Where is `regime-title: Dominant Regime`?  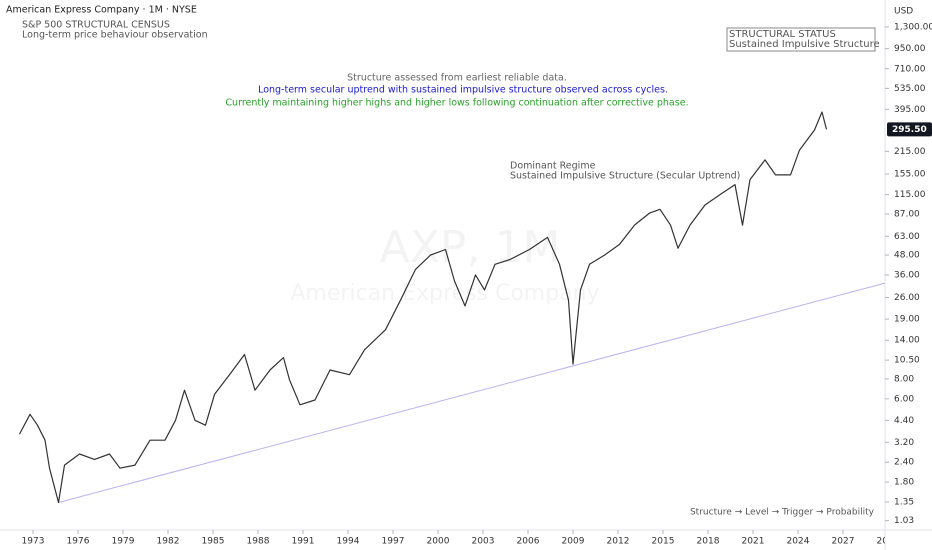
regime-title: Dominant Regime is located at coordinates (553, 166).